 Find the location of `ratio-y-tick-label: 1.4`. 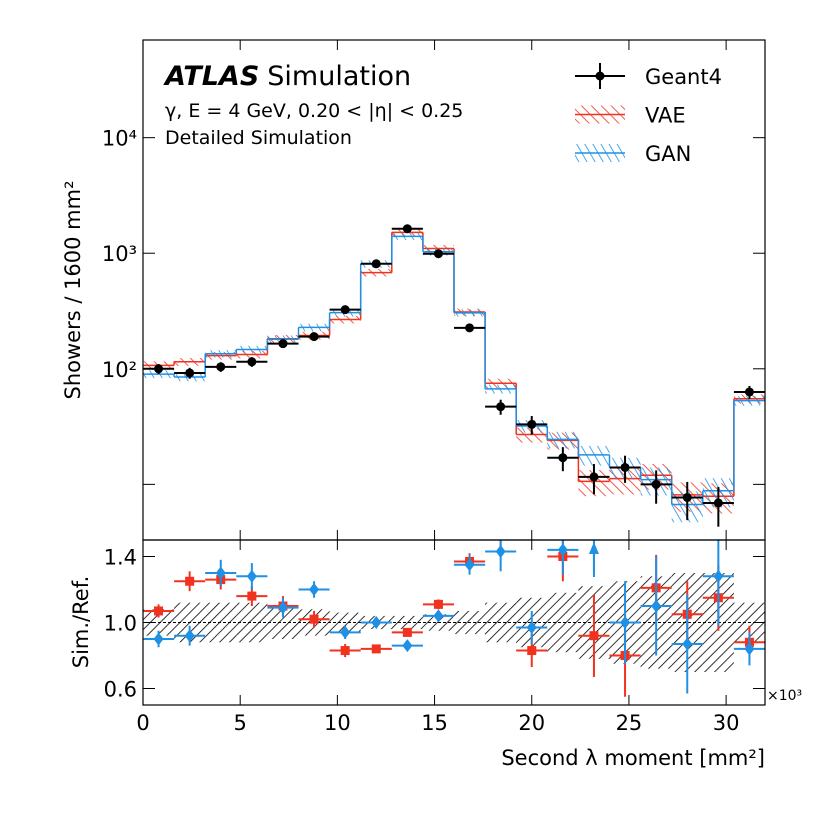

ratio-y-tick-label: 1.4 is located at coordinates (120, 558).